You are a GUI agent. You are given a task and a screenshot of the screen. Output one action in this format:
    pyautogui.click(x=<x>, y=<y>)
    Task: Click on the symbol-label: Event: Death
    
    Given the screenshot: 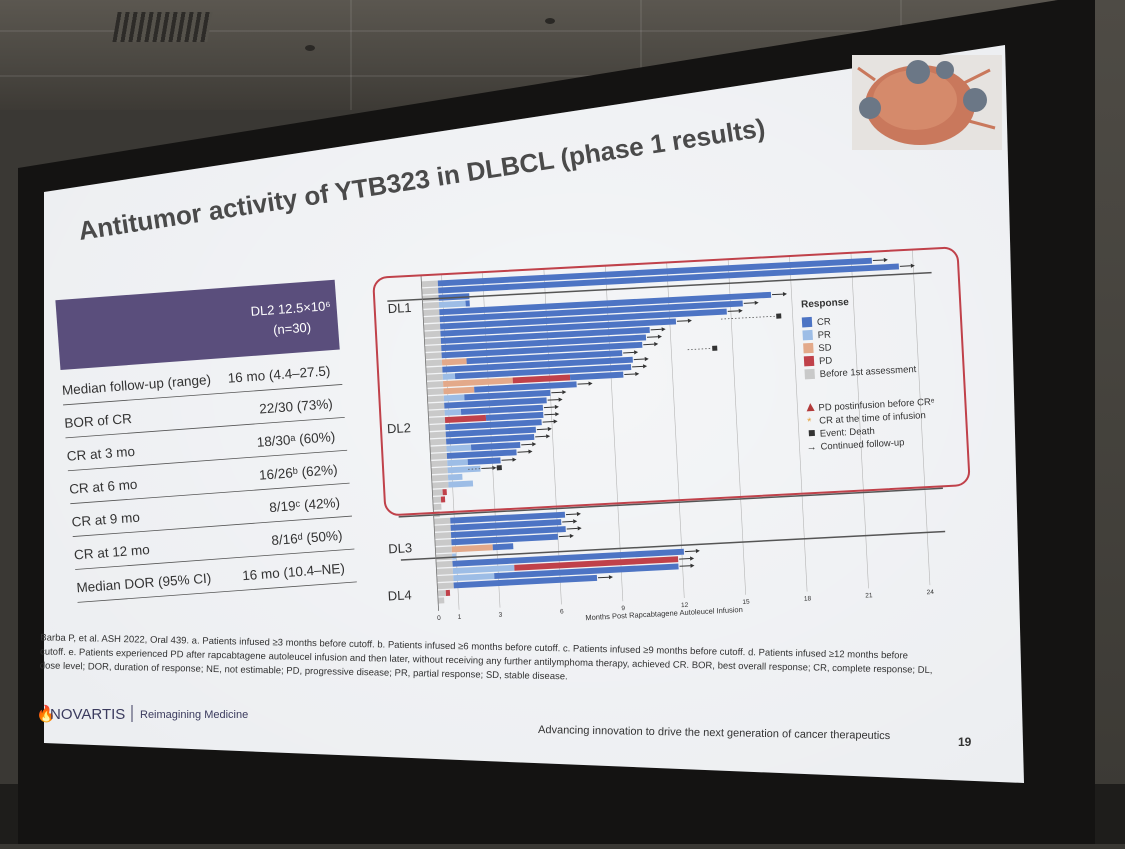 What is the action you would take?
    pyautogui.click(x=847, y=433)
    